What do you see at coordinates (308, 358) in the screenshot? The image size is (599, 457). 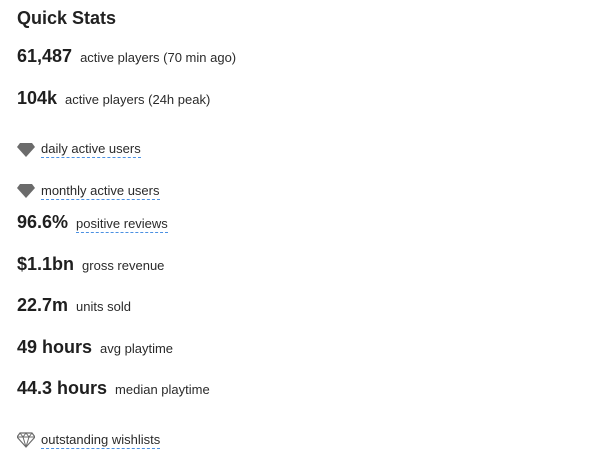 I see `stat-avg-playtime: 49 hours avg playtime` at bounding box center [308, 358].